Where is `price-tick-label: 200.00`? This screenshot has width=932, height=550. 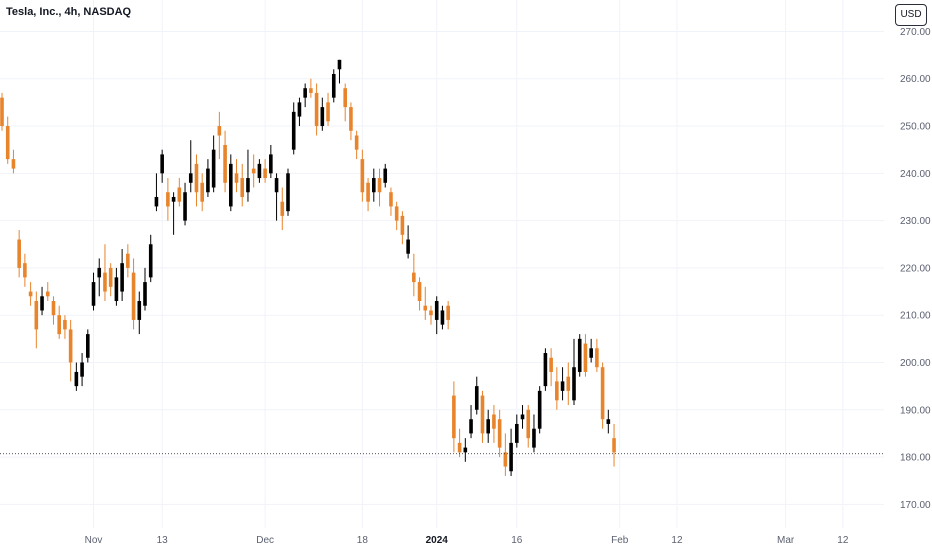 price-tick-label: 200.00 is located at coordinates (915, 363).